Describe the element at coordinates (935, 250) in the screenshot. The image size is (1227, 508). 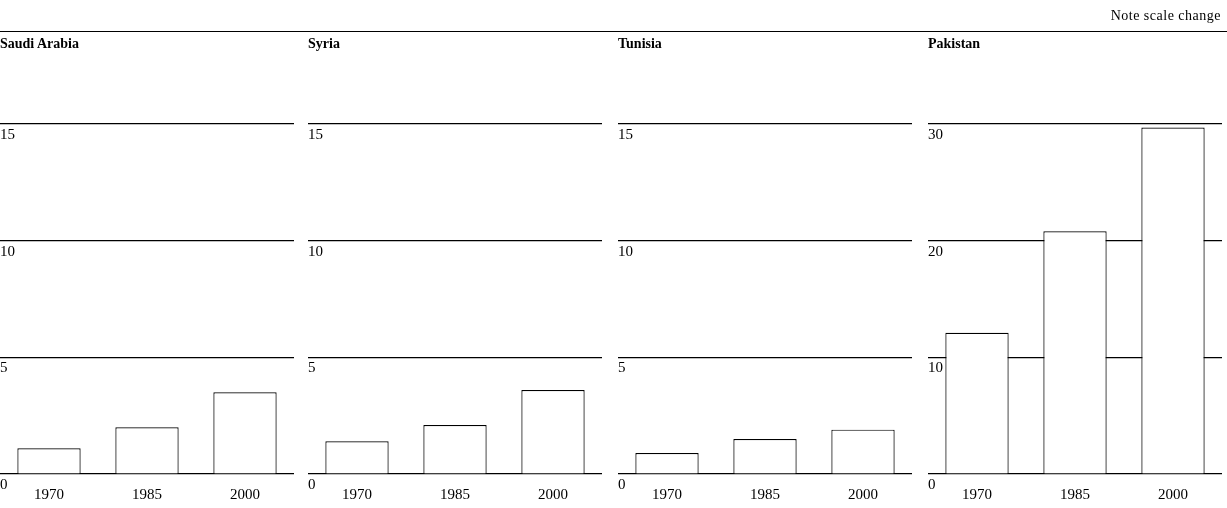
I see `y-tick-label: 20` at that location.